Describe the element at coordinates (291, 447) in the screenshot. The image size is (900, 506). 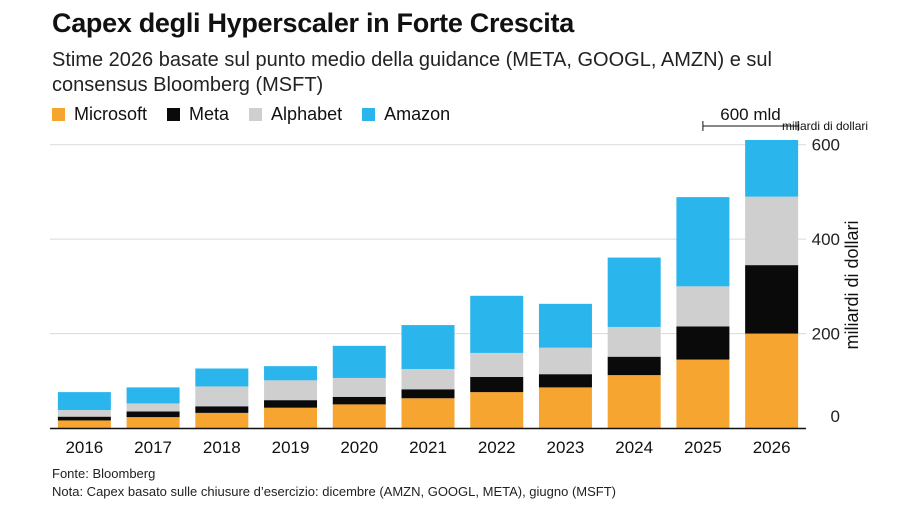
I see `x-tick-label: 2019` at that location.